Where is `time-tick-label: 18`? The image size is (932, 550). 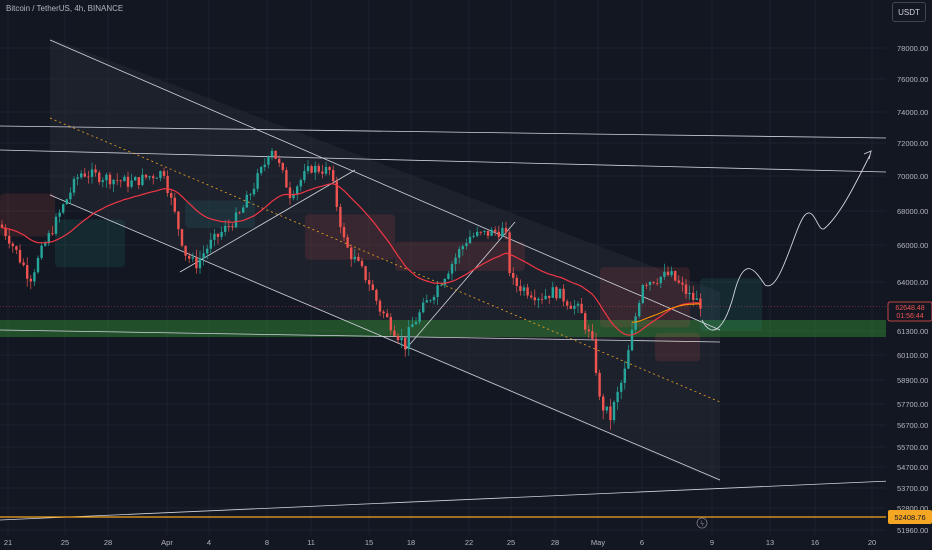 time-tick-label: 18 is located at coordinates (411, 542).